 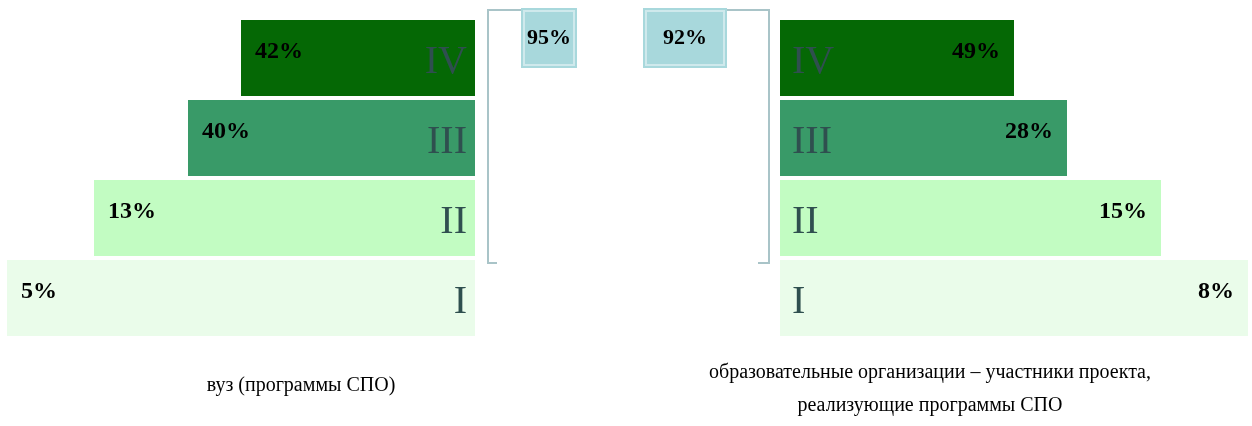 What do you see at coordinates (1216, 290) in the screenshot?
I see `data-label: 8%` at bounding box center [1216, 290].